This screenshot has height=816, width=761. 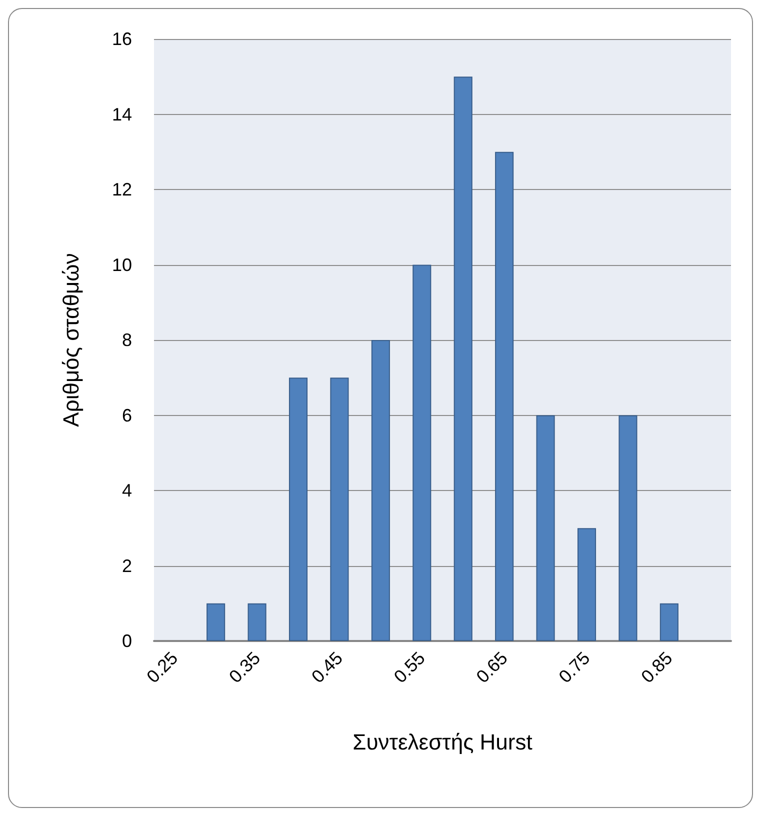 What do you see at coordinates (71, 340) in the screenshot?
I see `y-axis-title: Αριθμός σταθμών` at bounding box center [71, 340].